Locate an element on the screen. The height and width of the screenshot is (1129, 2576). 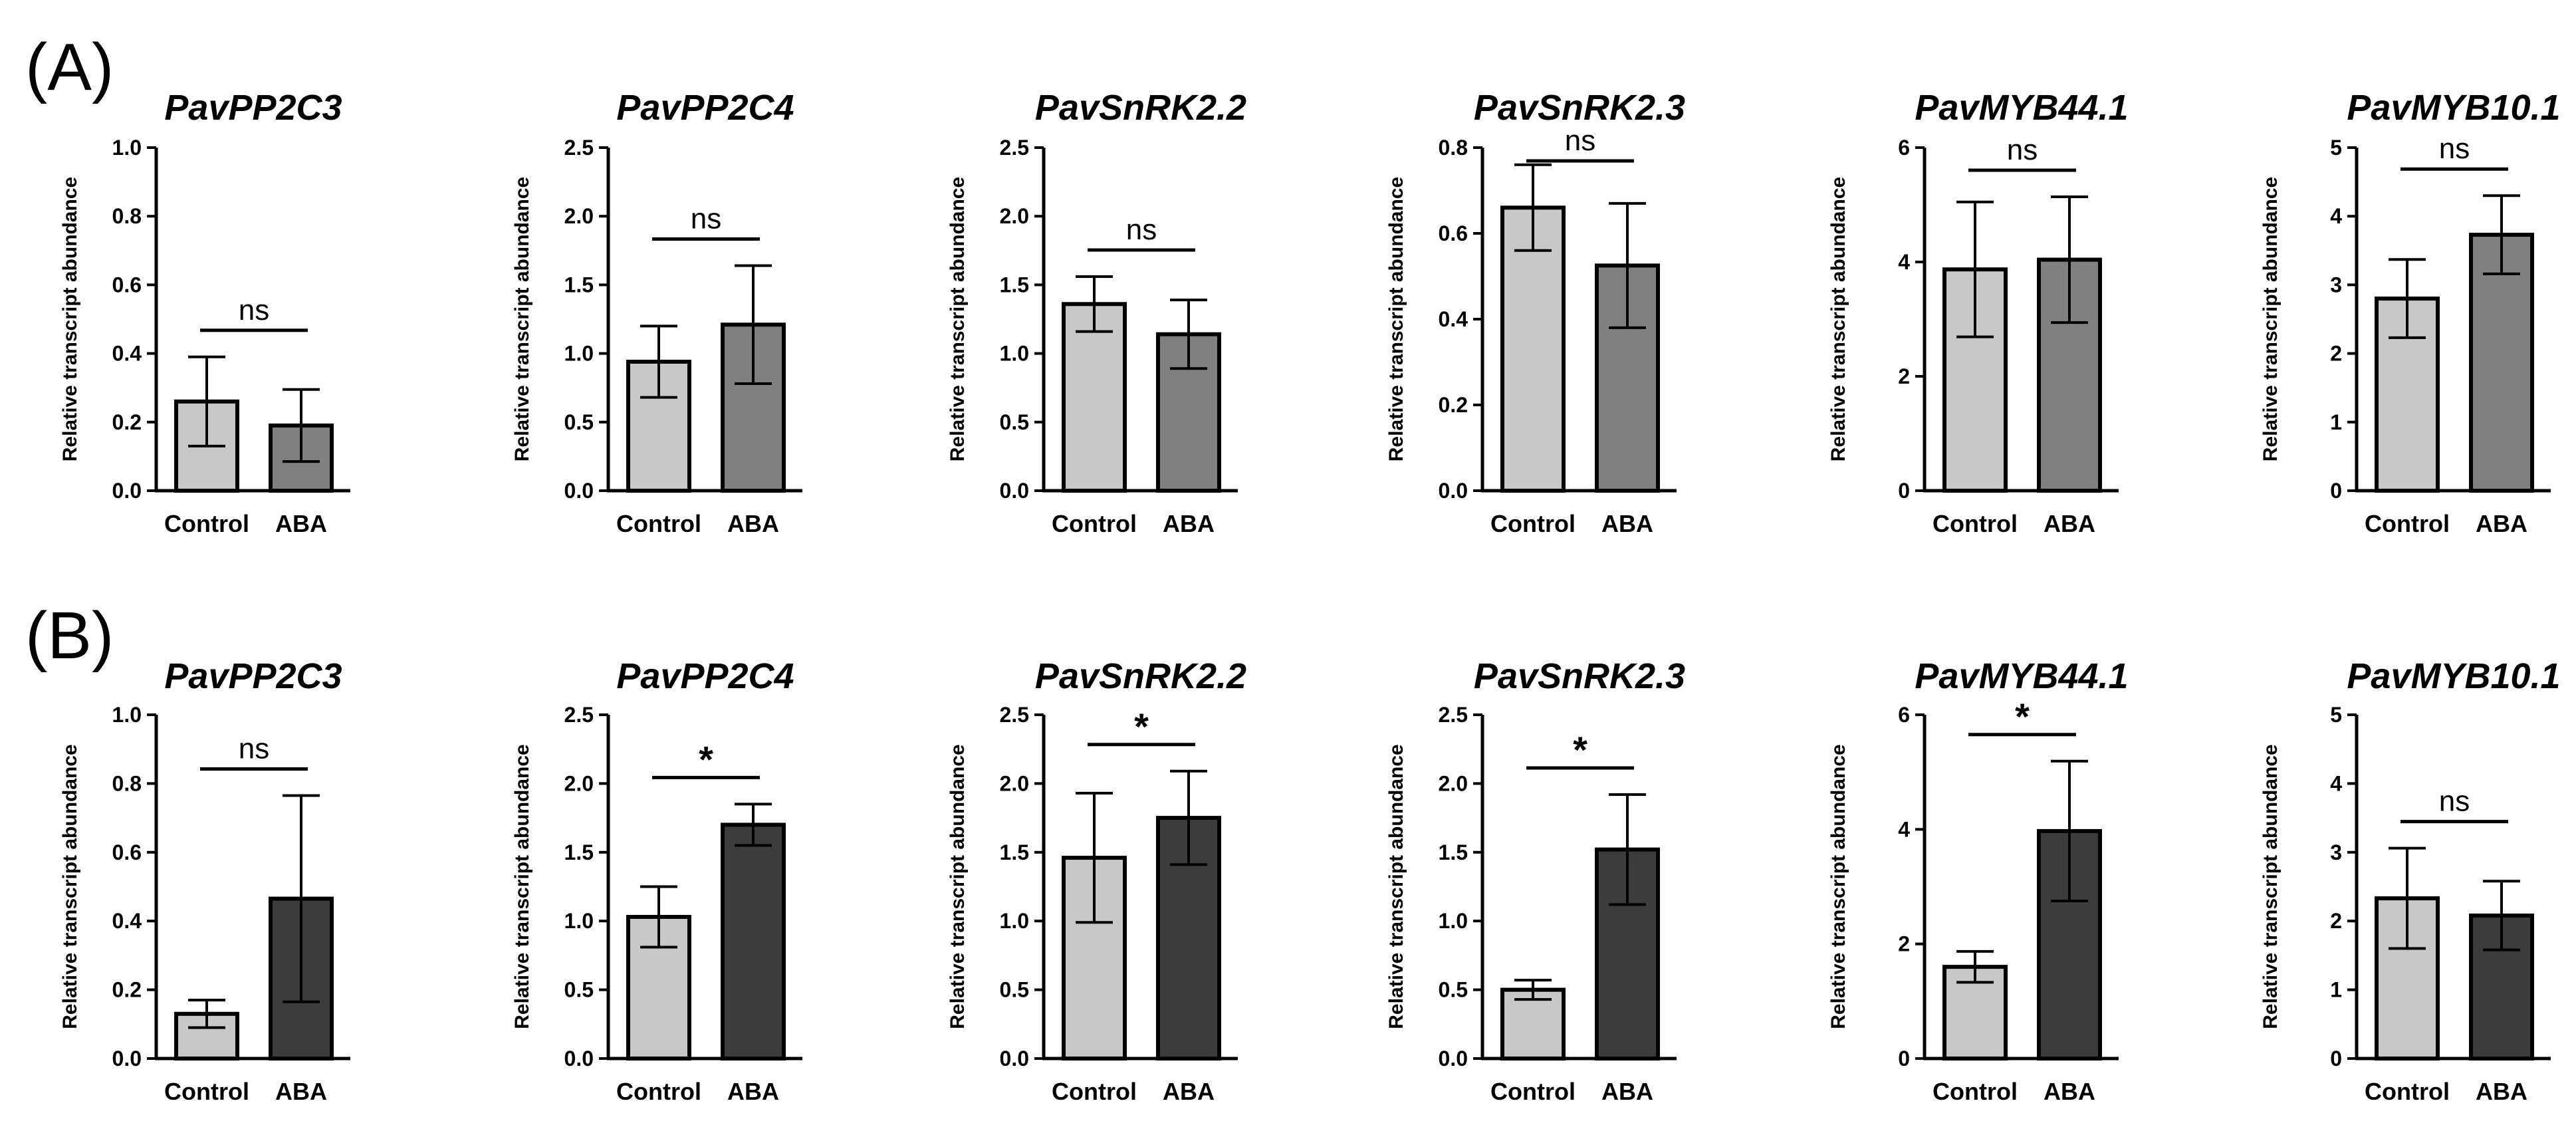
y-tick-label: 0.6 is located at coordinates (1453, 233).